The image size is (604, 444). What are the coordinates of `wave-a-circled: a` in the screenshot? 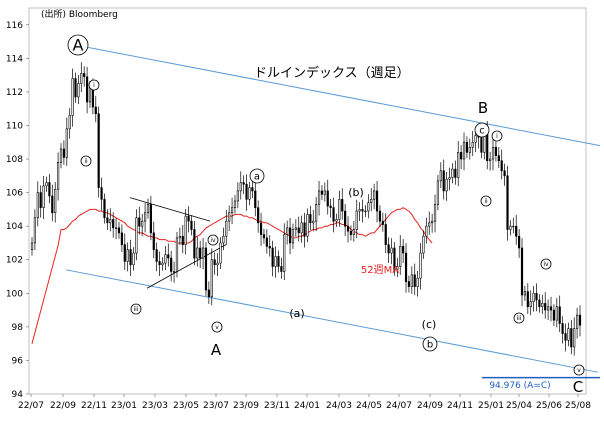 It's located at (257, 176).